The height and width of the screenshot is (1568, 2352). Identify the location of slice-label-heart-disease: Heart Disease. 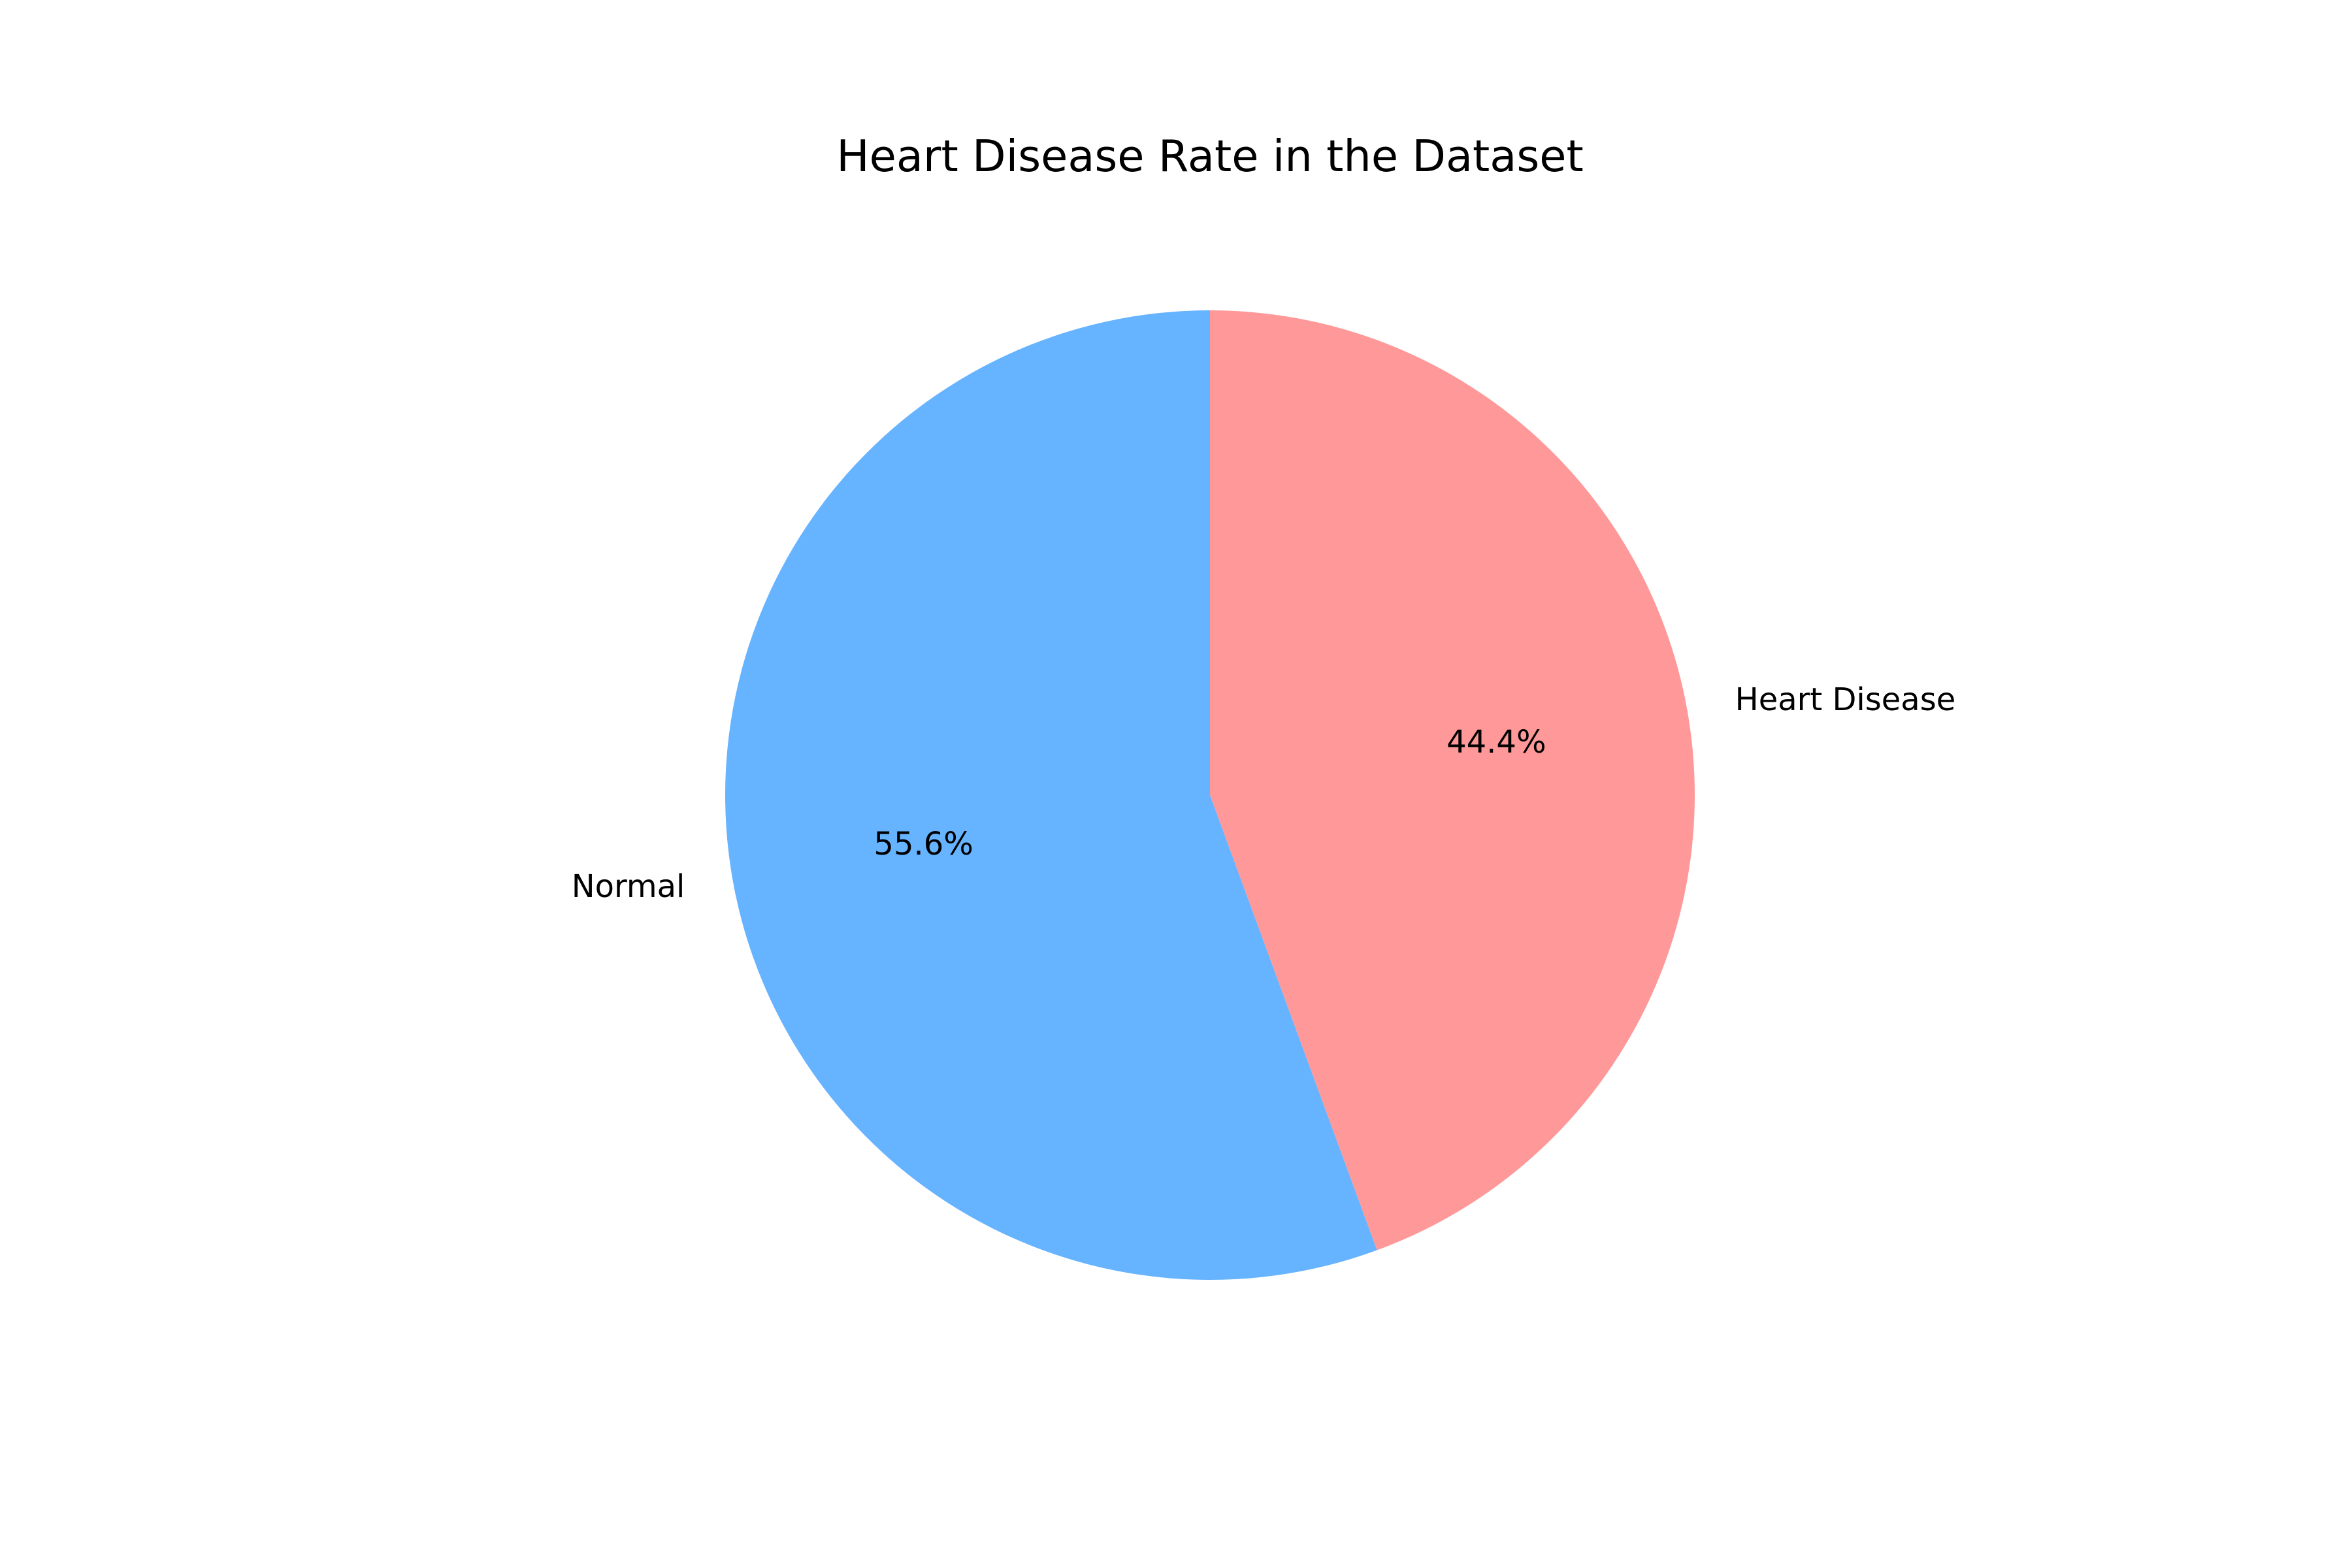
(1845, 699).